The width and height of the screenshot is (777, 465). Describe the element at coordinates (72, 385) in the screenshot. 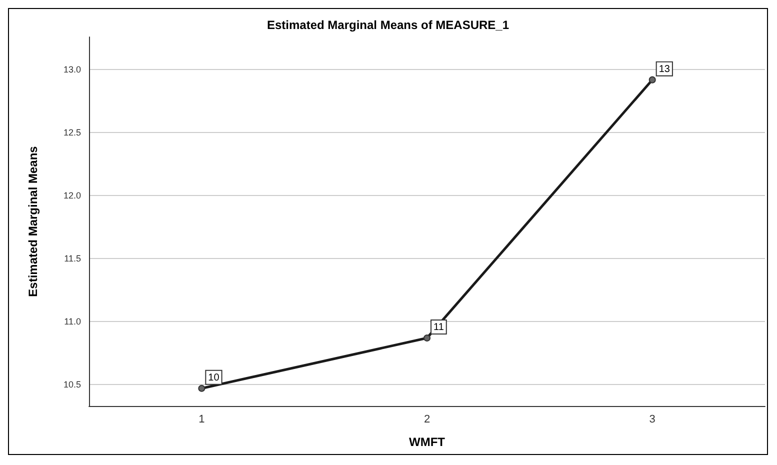

I see `y-tick-label: 10.5` at that location.